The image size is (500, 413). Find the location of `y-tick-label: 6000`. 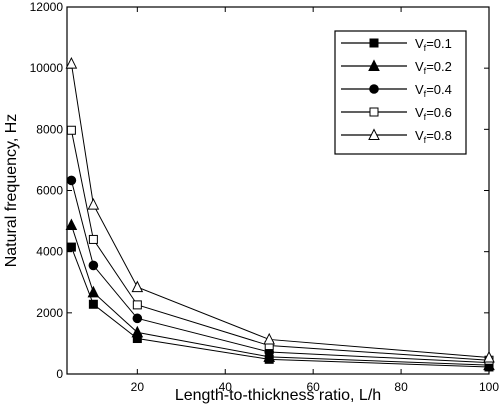

y-tick-label: 6000 is located at coordinates (49, 191).